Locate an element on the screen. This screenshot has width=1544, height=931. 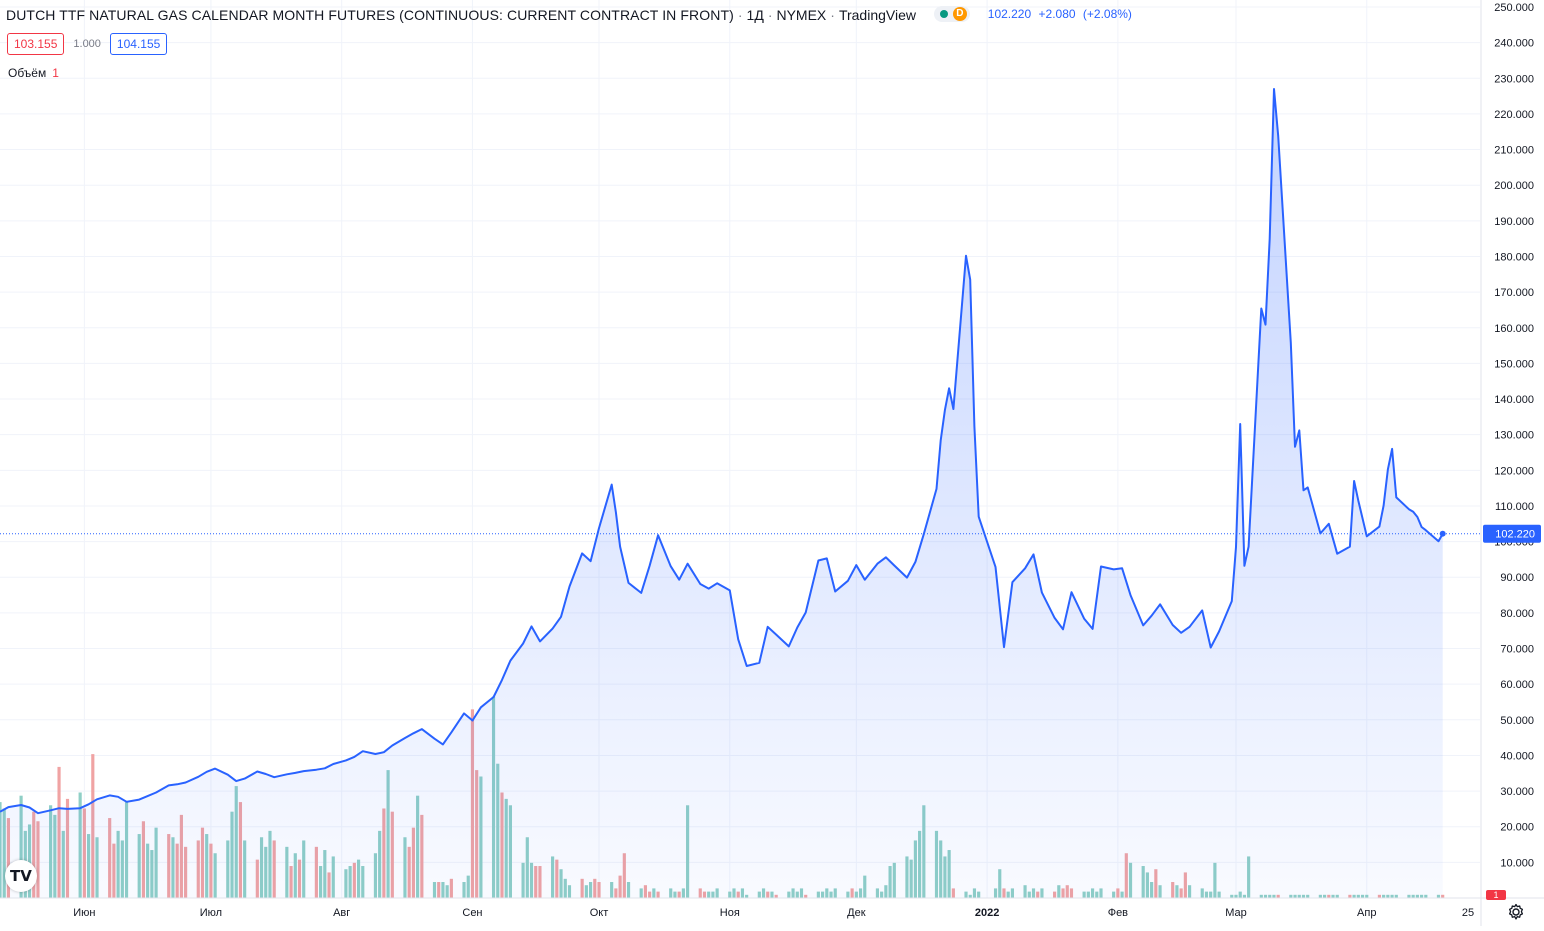
spread-value: 1.000 is located at coordinates (87, 44).